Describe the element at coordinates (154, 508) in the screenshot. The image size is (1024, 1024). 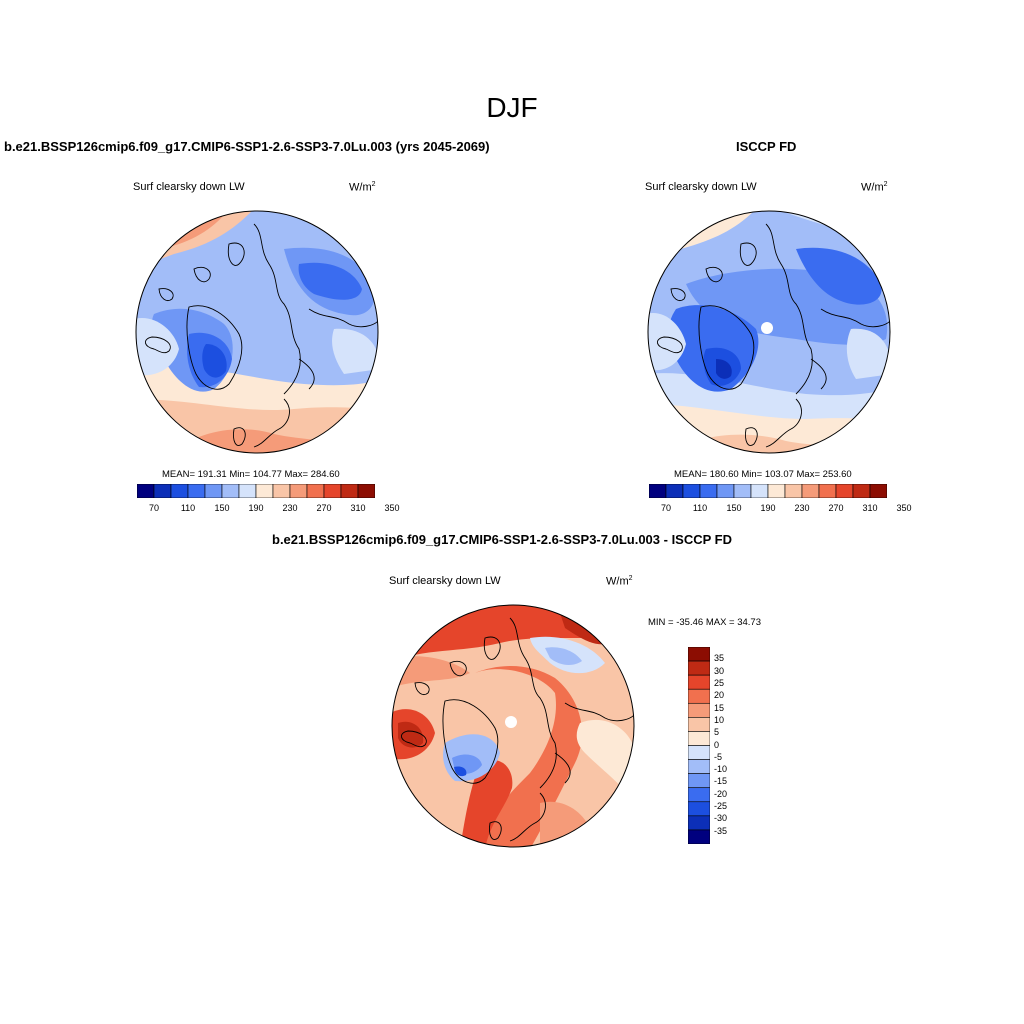
I see `model-colorbar-tick-label: 70` at that location.